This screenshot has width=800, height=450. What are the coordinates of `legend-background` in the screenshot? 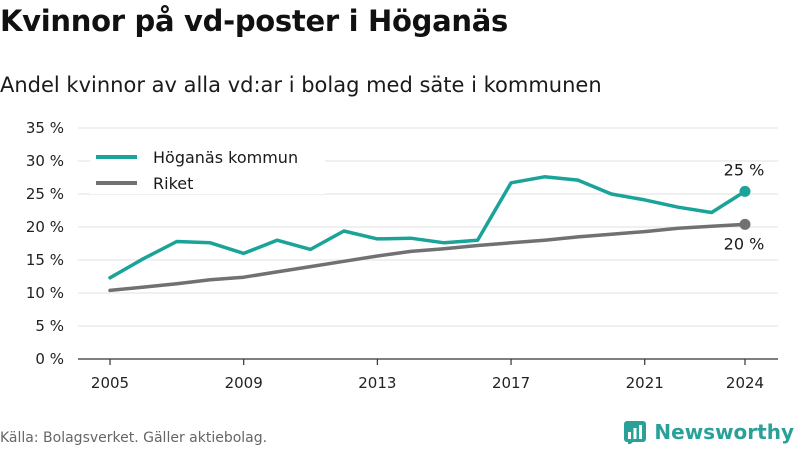 It's located at (207, 168).